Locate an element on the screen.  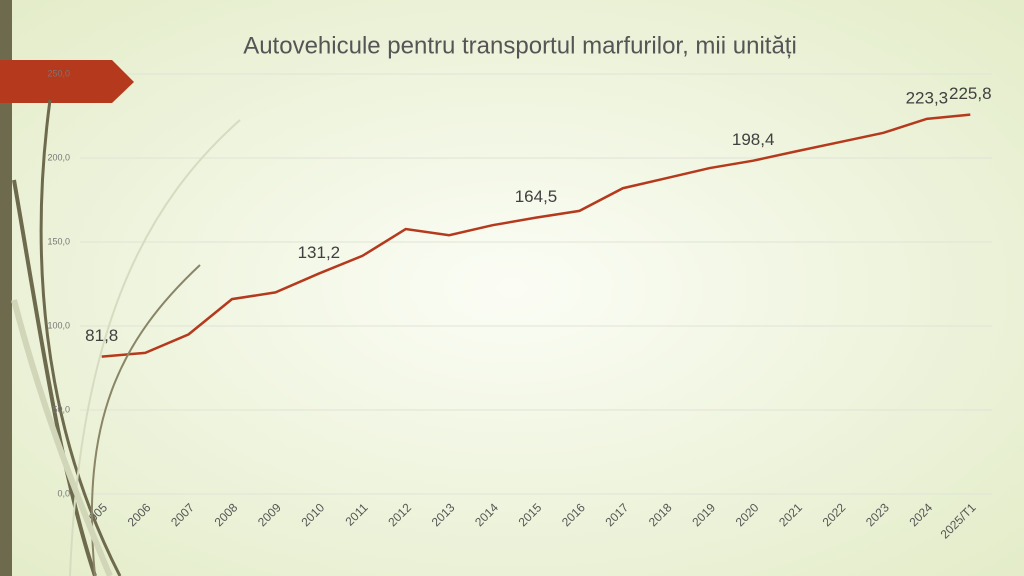
y-tick-label: 0,0 is located at coordinates (63, 493).